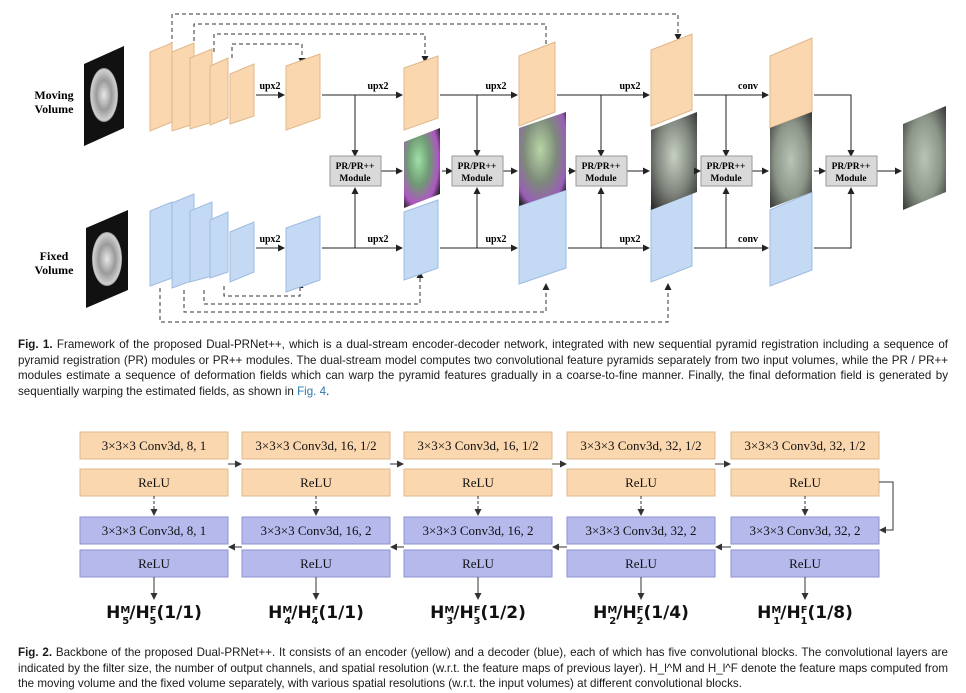  What do you see at coordinates (154, 615) in the screenshot?
I see `output-feature-label-1: HM 5/HF 5(1/1)` at bounding box center [154, 615].